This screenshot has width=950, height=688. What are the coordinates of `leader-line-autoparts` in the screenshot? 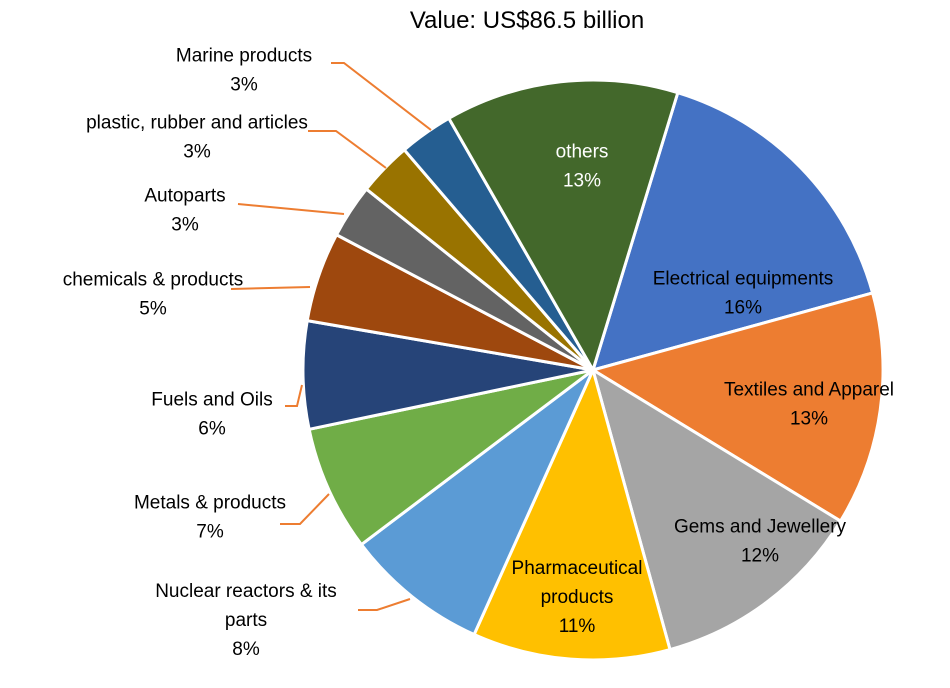 It's located at (291, 209).